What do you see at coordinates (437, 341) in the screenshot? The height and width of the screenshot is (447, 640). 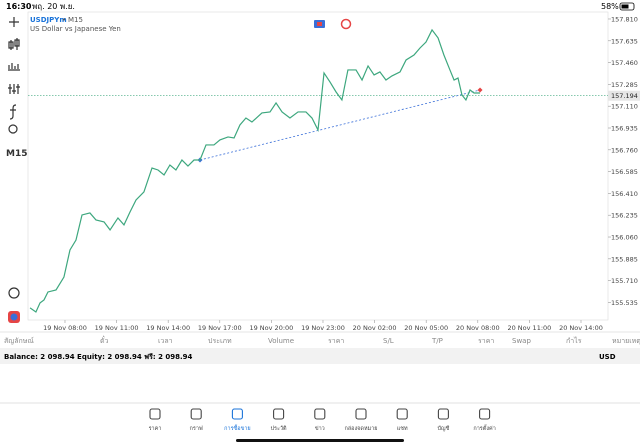 I see `column-header: T/P` at bounding box center [437, 341].